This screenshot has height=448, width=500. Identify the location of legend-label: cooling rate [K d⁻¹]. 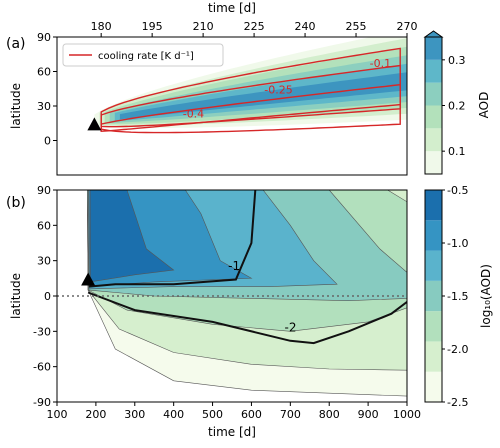
(146, 56).